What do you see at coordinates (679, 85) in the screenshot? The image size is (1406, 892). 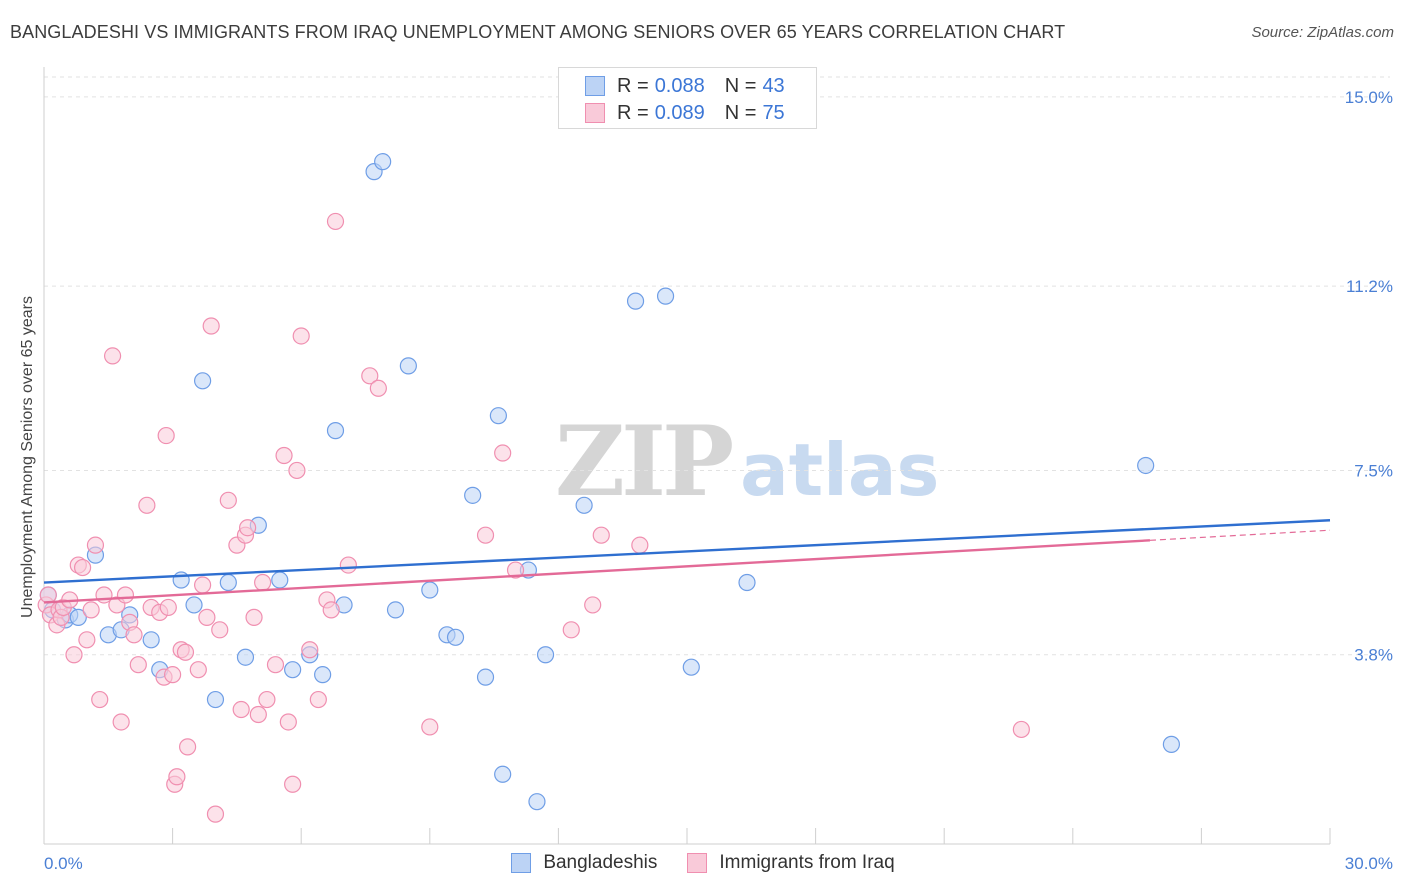 I see `r-value: 0.088` at bounding box center [679, 85].